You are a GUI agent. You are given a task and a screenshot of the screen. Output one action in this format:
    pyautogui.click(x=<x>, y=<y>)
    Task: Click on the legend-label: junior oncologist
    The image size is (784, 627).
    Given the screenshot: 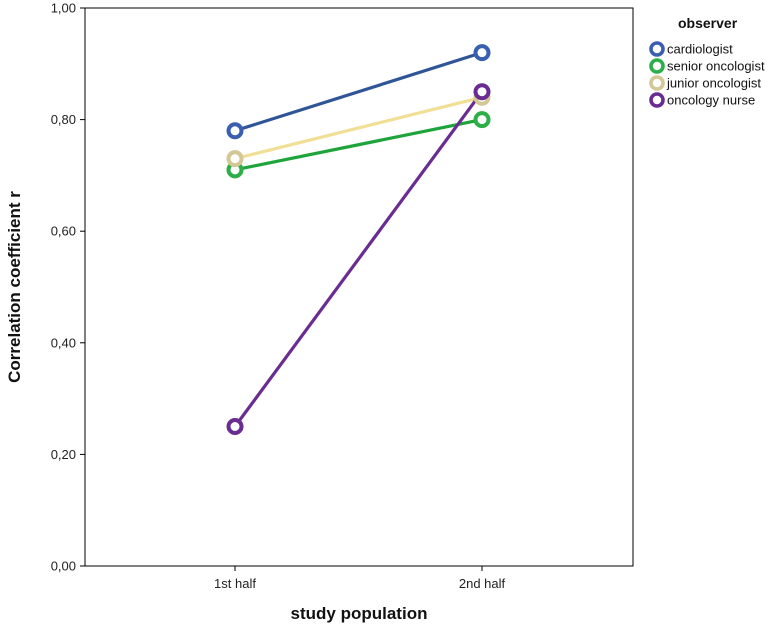 What is the action you would take?
    pyautogui.click(x=713, y=83)
    